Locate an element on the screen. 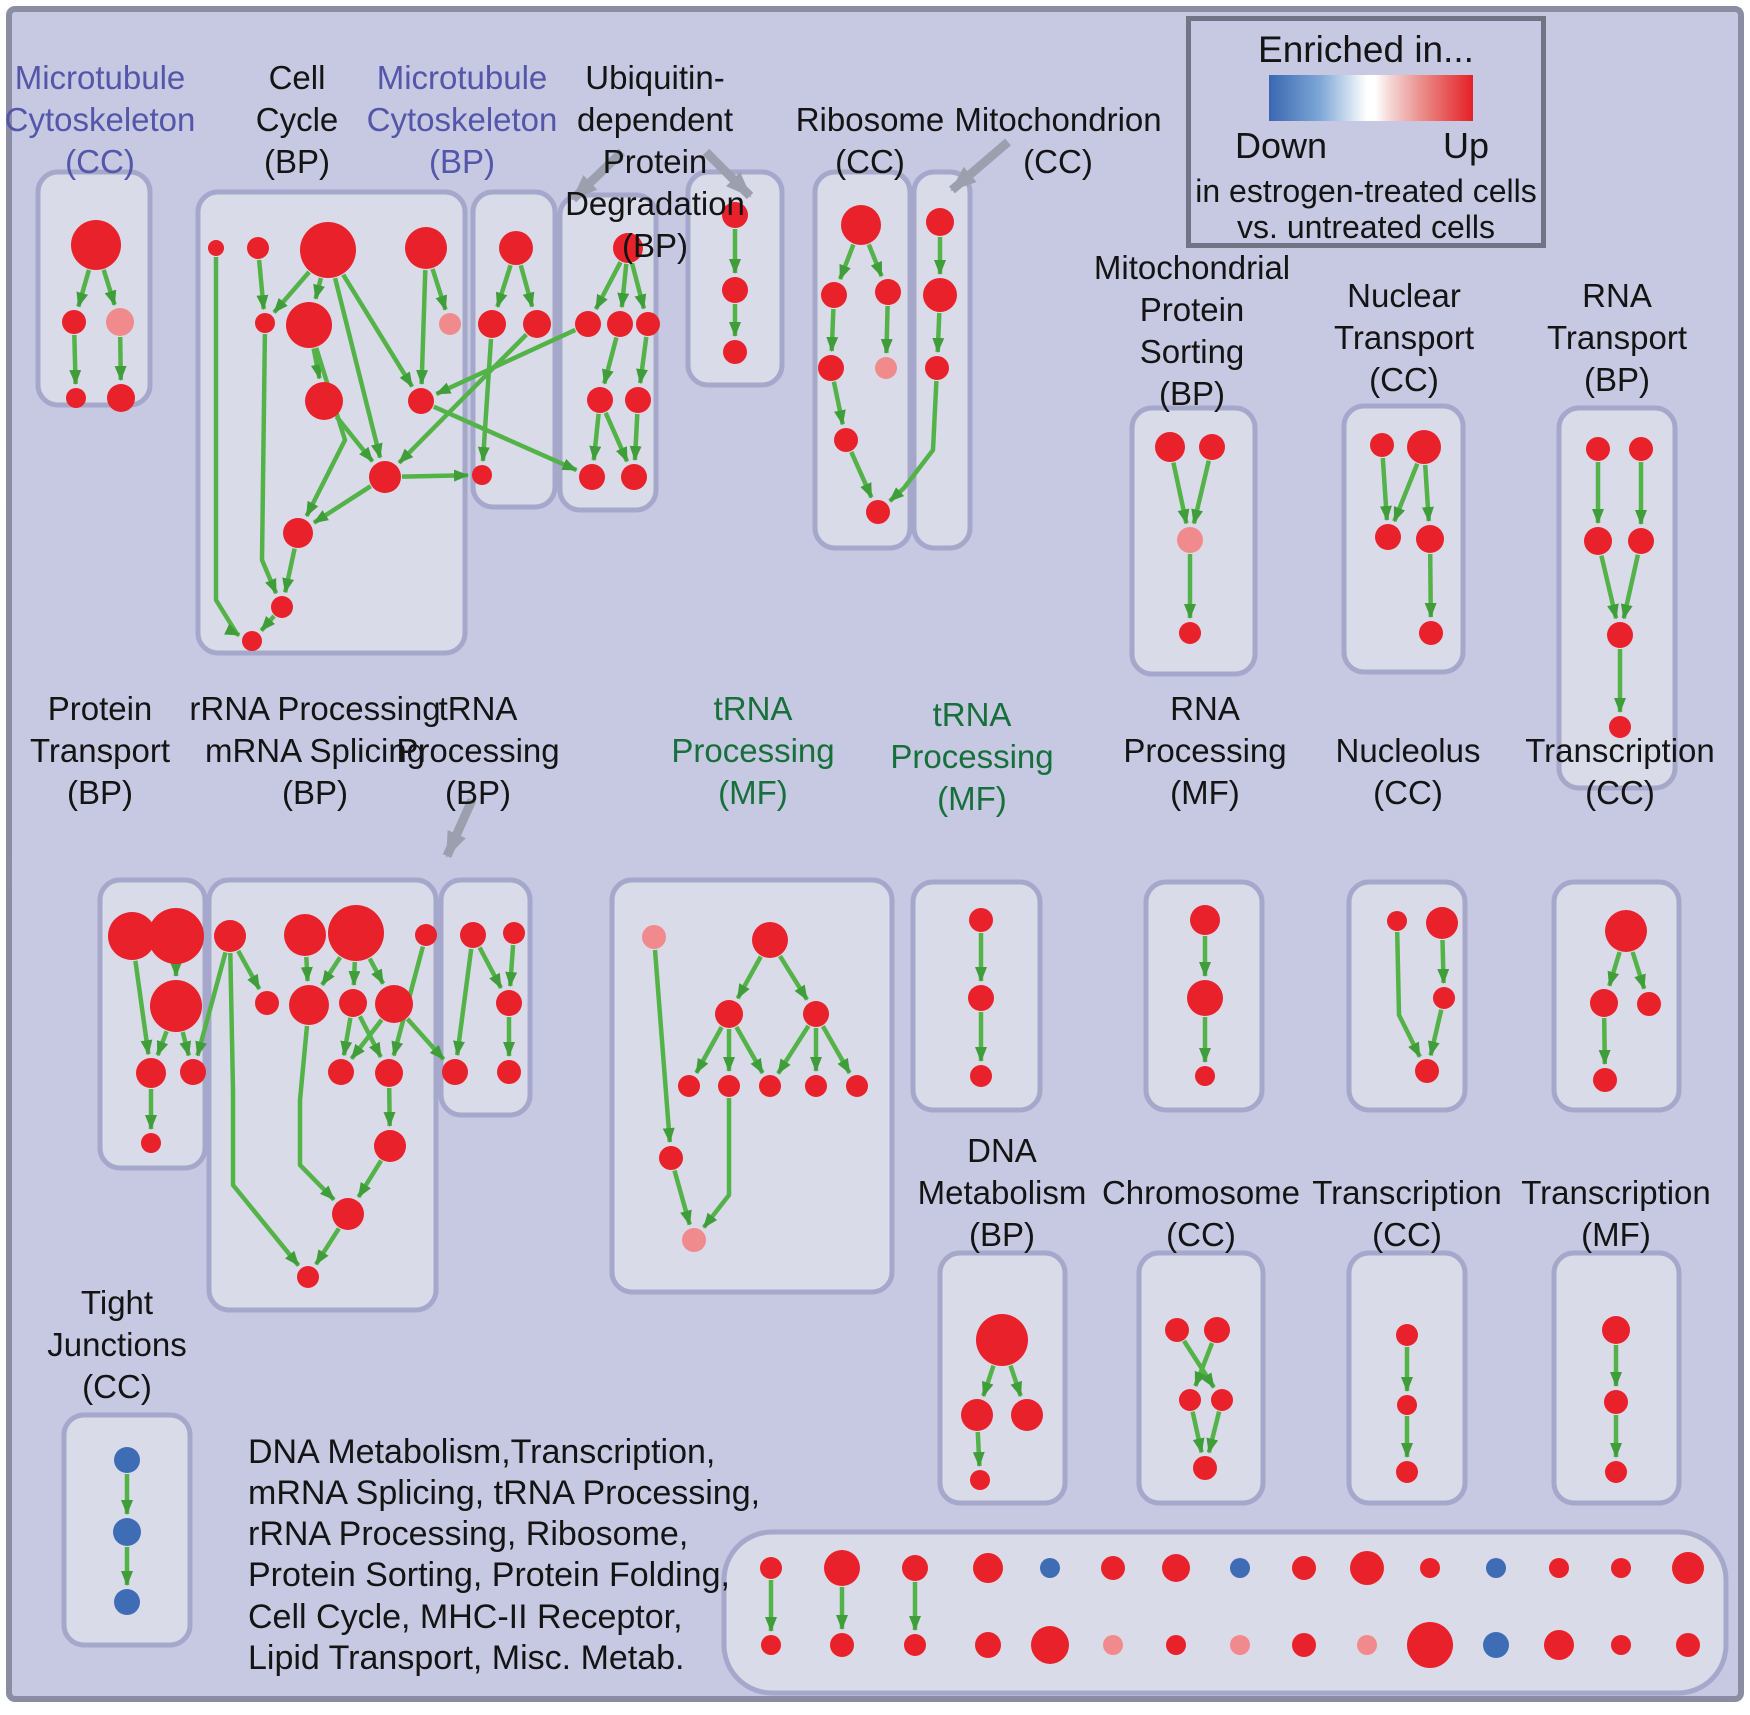  node-cc-n2 is located at coordinates (258, 248).